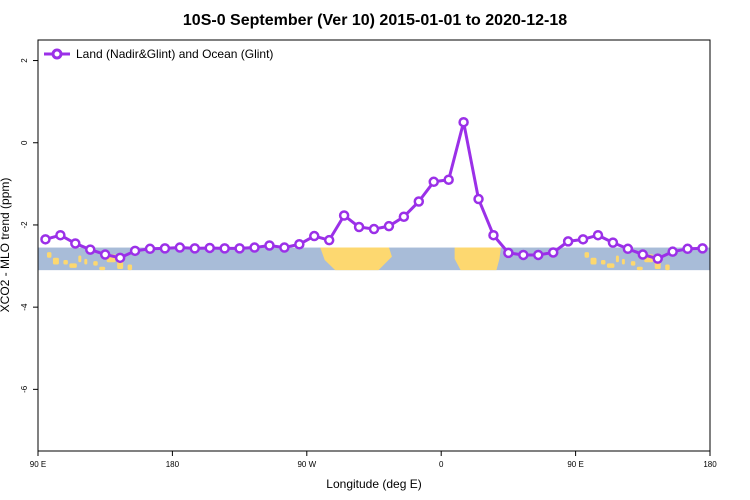  I want to click on x-tick-label: 90 W, so click(306, 464).